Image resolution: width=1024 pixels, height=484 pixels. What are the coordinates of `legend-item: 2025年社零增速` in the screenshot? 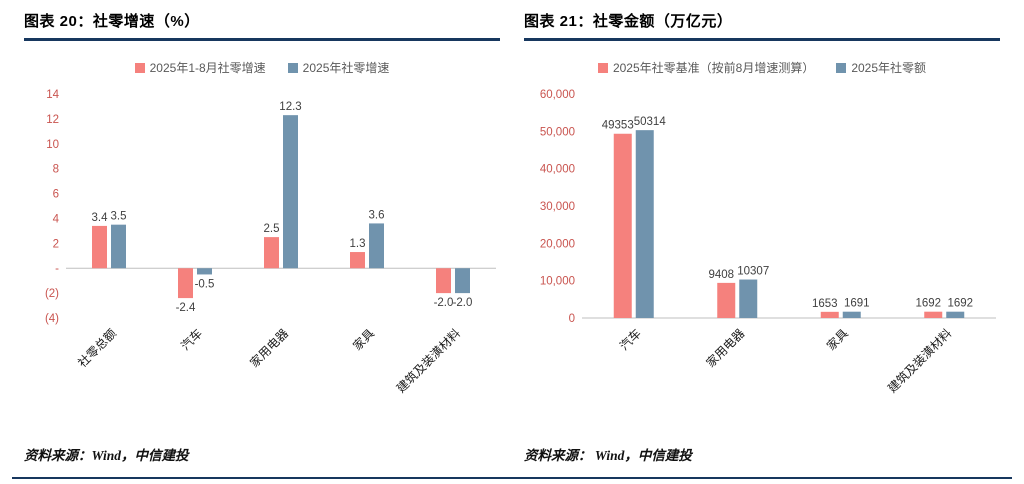 It's located at (338, 67).